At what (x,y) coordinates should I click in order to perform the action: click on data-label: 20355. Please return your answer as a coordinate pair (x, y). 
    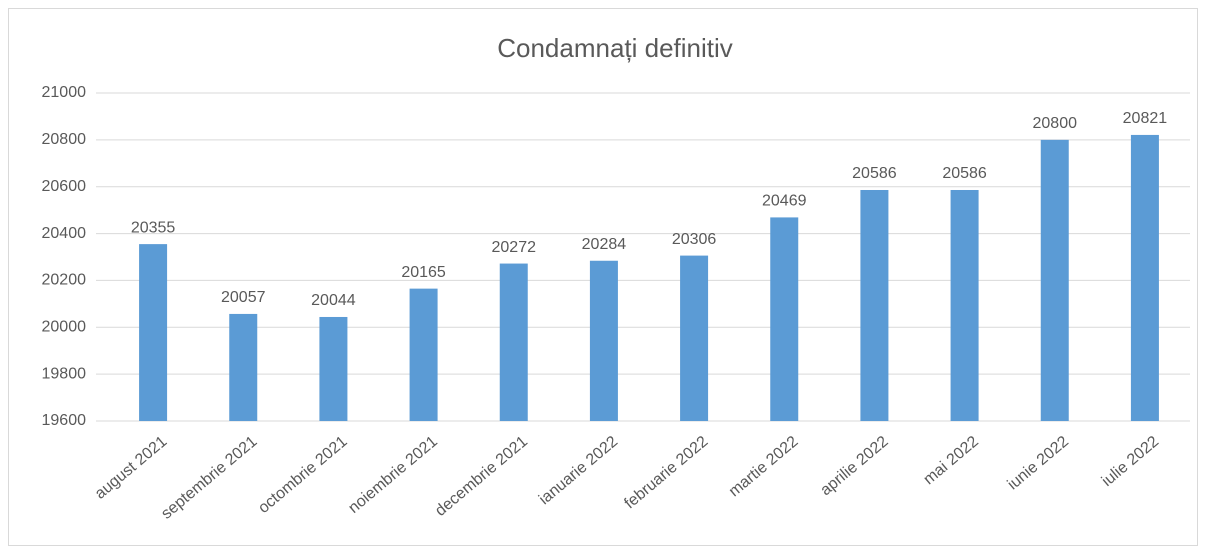
    Looking at the image, I should click on (153, 227).